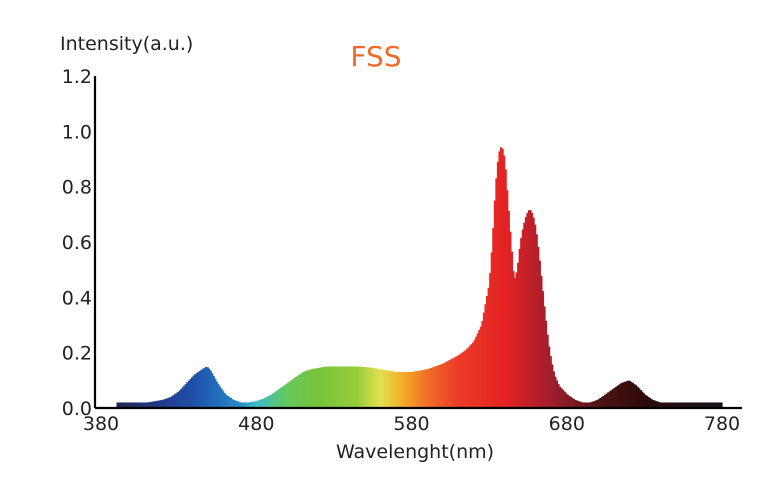  I want to click on y-axis-ticks: 0.0 0.2 0.4 0.6 0.8 1.0 1.2, so click(77, 243).